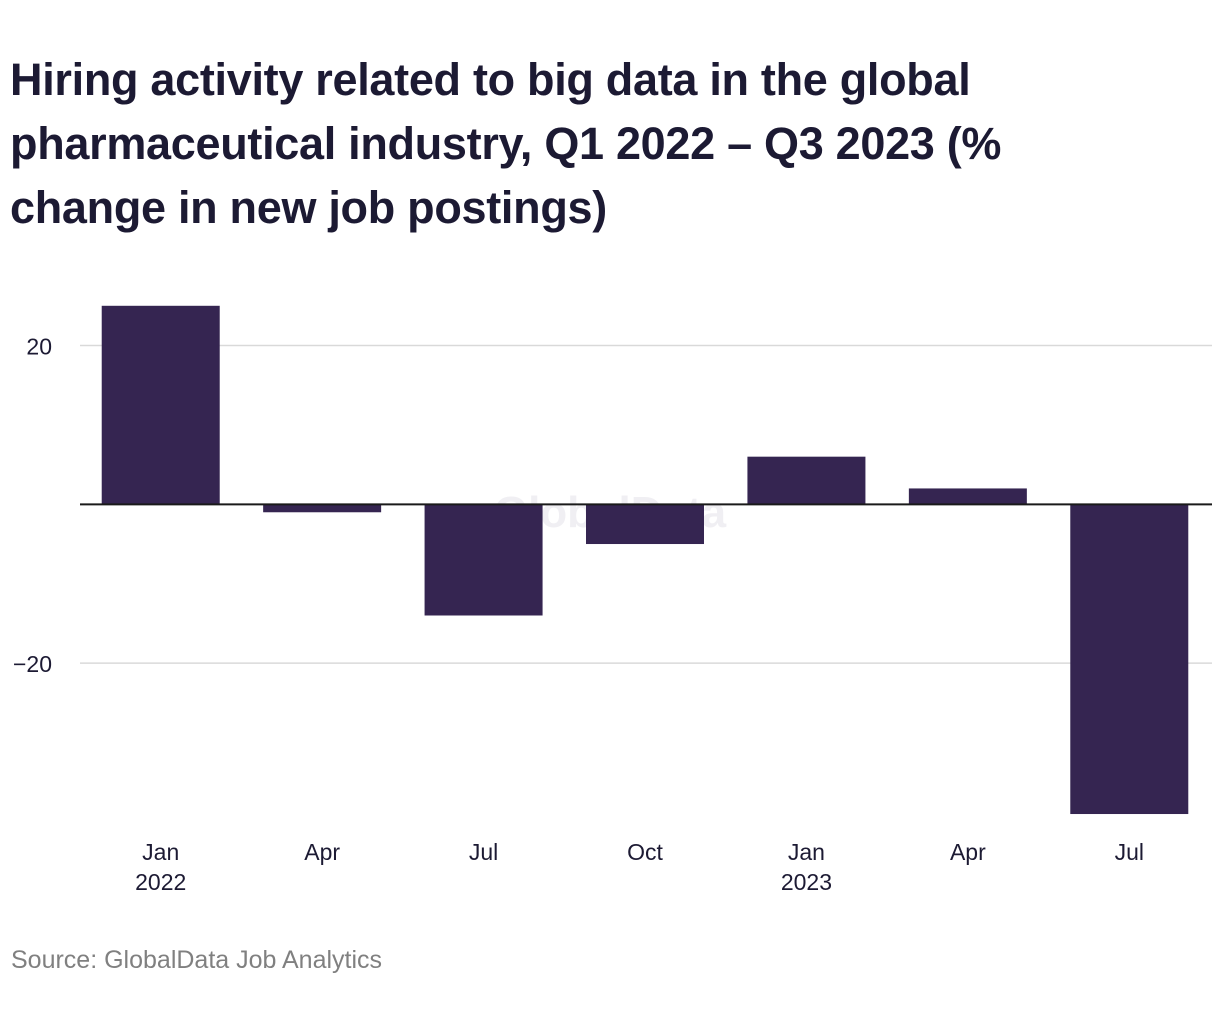  What do you see at coordinates (645, 852) in the screenshot?
I see `x-tick-label: Oct` at bounding box center [645, 852].